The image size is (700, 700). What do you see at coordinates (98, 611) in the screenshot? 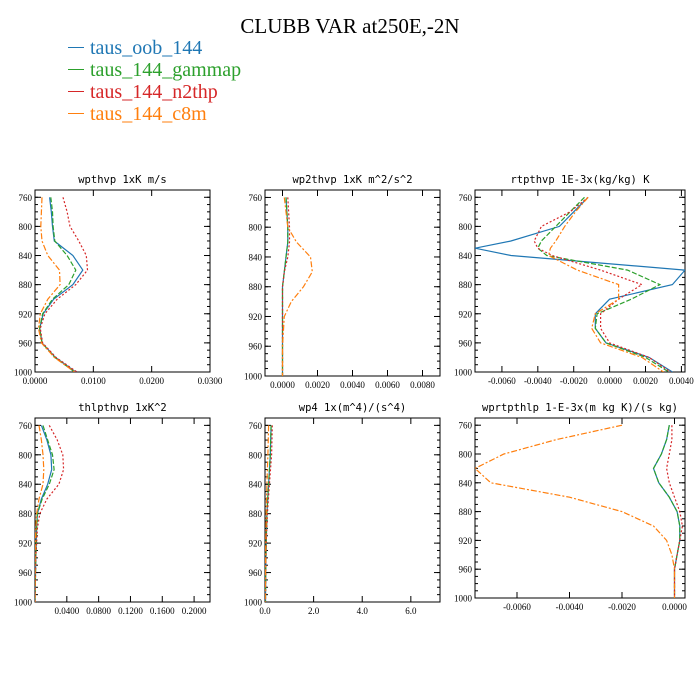
I see `x-tick-label: 0.0800` at bounding box center [98, 611].